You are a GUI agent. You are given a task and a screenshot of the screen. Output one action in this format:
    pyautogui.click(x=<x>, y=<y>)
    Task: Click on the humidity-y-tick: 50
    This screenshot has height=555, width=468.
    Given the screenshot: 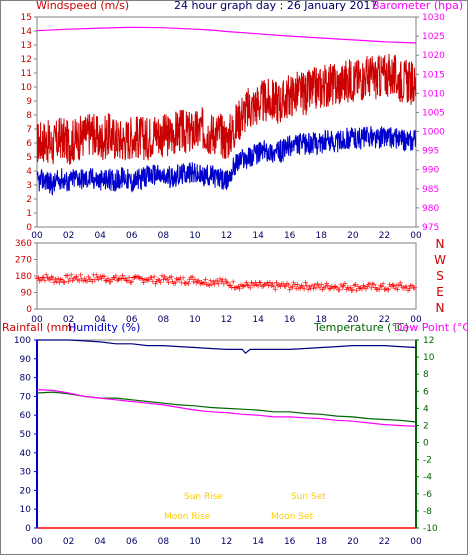 What is the action you would take?
    pyautogui.click(x=26, y=435)
    